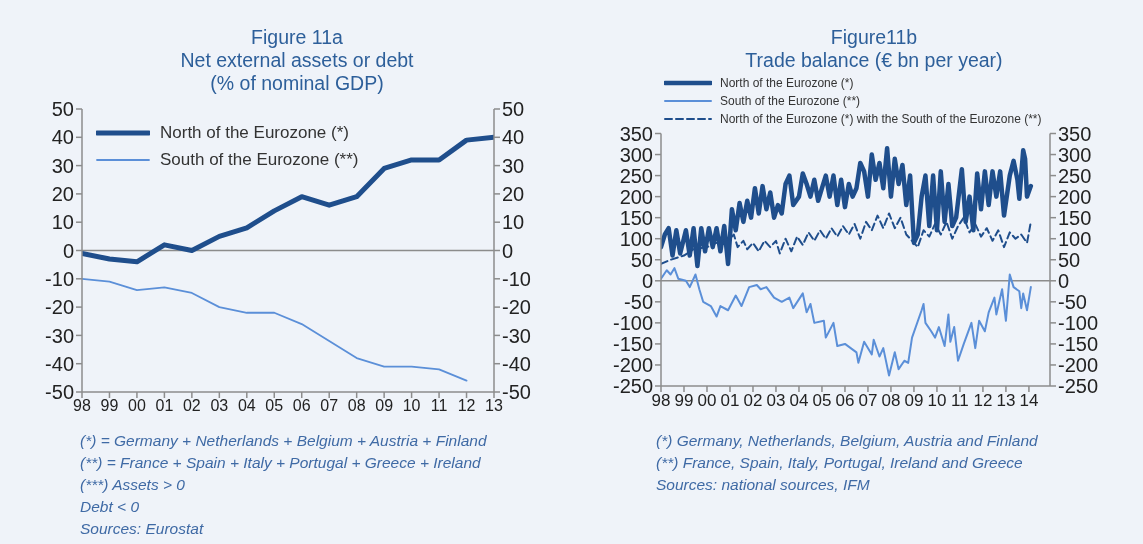 The height and width of the screenshot is (544, 1143). Describe the element at coordinates (142, 528) in the screenshot. I see `source-note: Sources: Eurostat` at that location.